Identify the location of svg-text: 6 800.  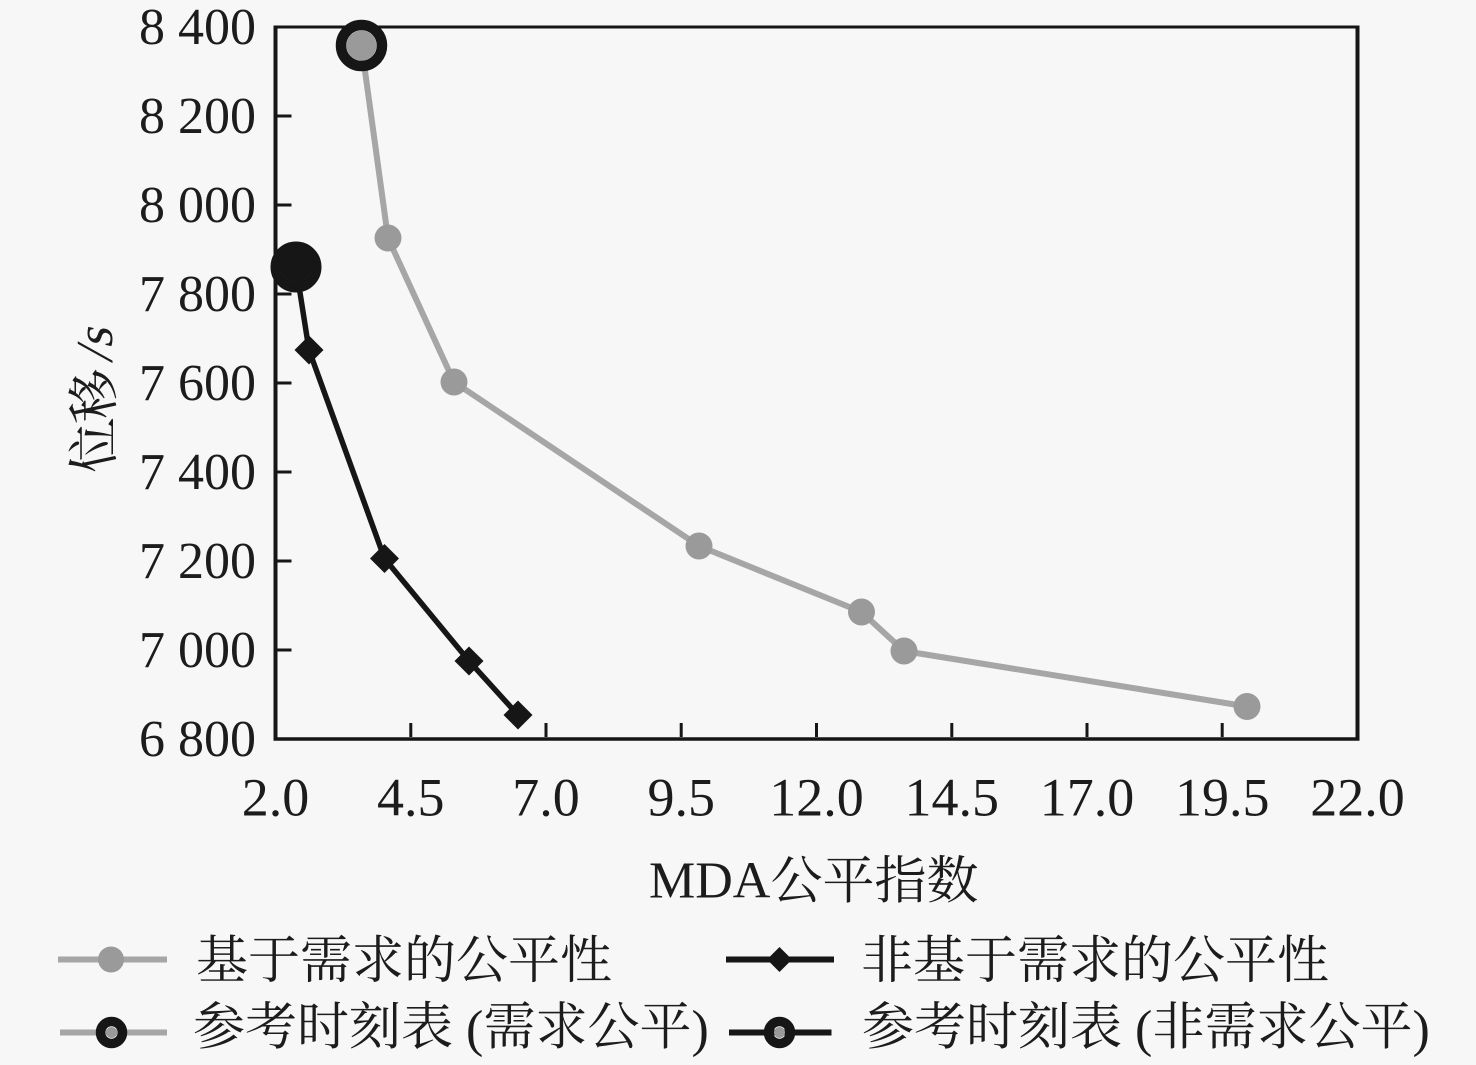
(197, 739).